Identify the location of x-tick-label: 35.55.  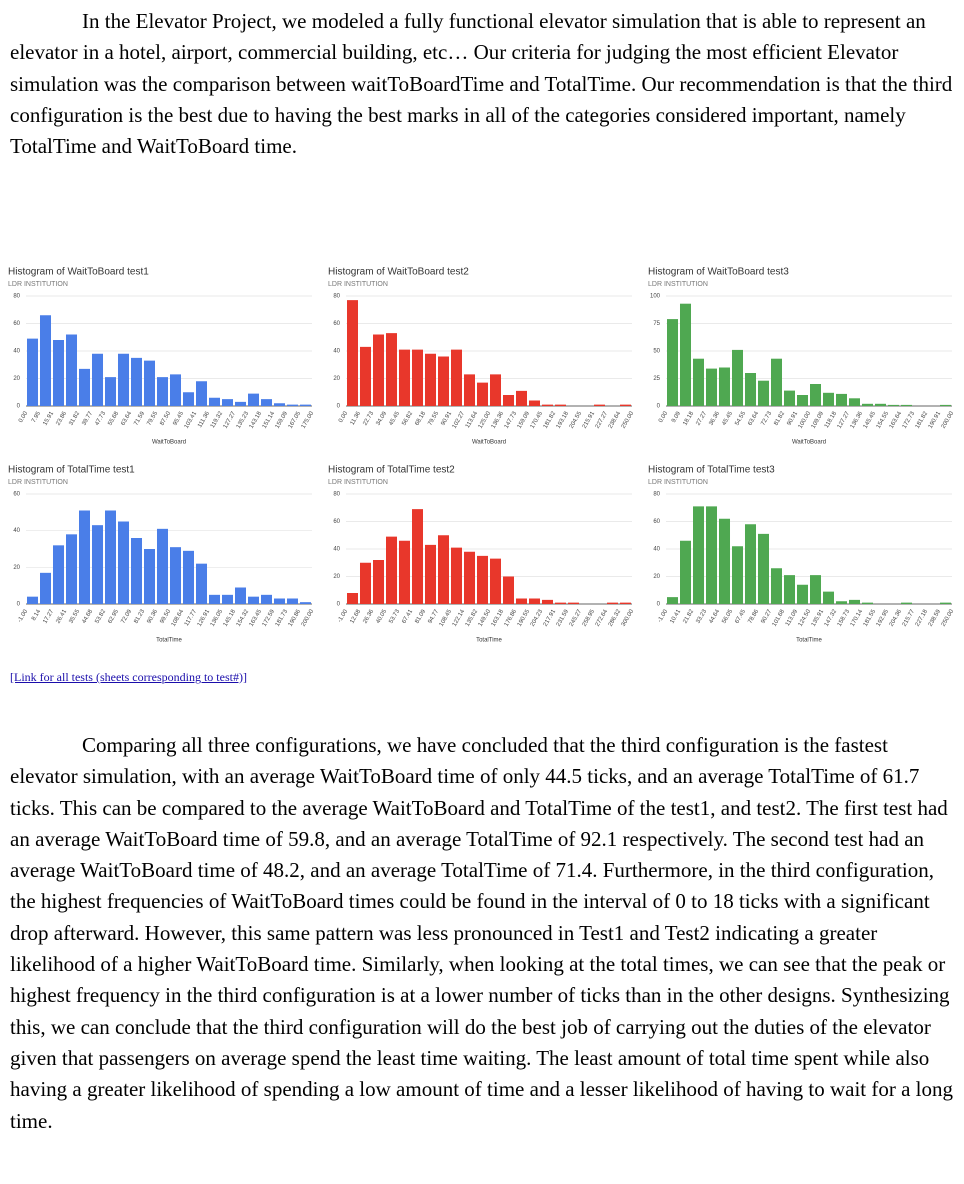
(74, 616).